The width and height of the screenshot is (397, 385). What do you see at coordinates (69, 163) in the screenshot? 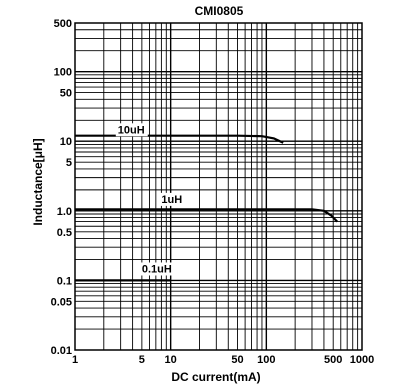
I see `y-tick-label: 5` at bounding box center [69, 163].